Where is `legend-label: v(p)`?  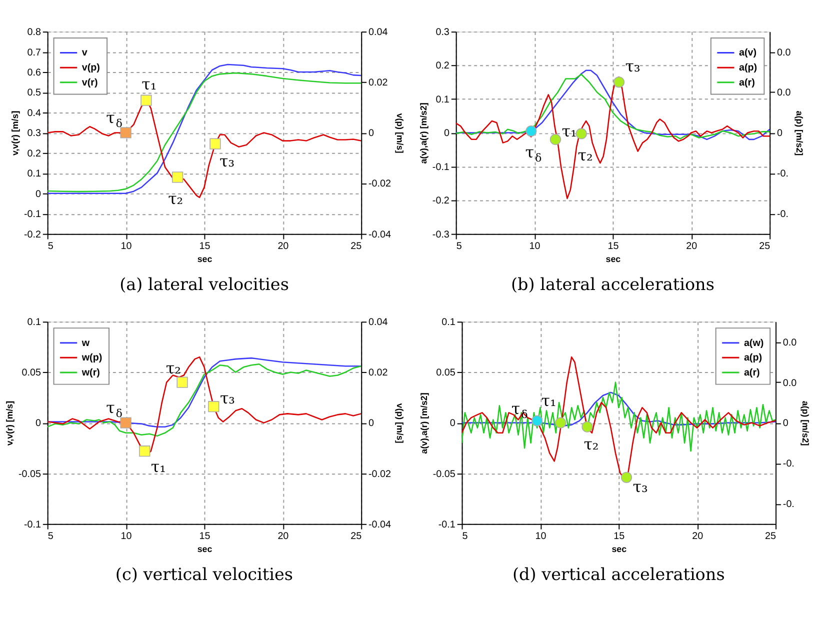 legend-label: v(p) is located at coordinates (91, 68).